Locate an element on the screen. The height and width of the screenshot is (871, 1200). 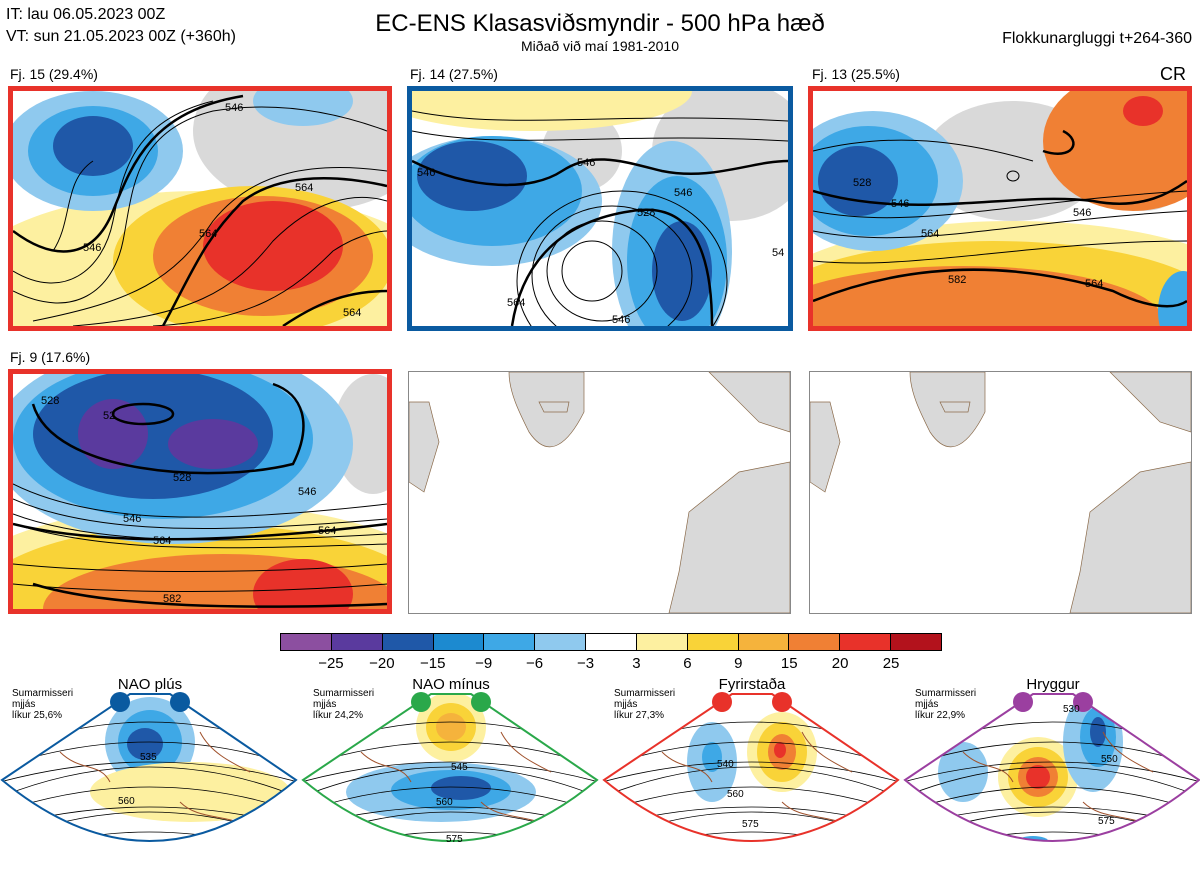
regime-contour-label: 540 is located at coordinates (725, 764).